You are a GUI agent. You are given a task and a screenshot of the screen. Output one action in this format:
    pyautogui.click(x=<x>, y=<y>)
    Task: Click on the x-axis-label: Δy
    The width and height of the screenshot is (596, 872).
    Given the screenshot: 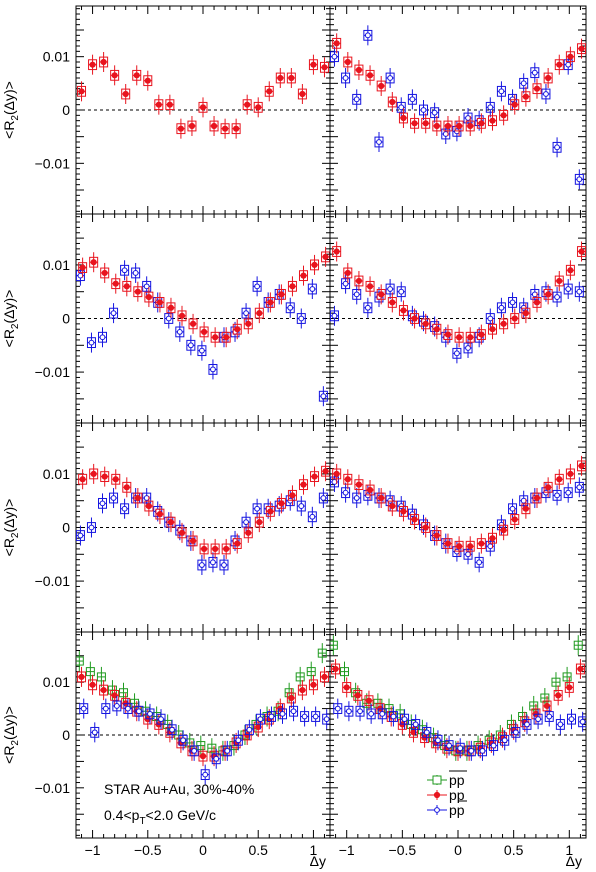 What is the action you would take?
    pyautogui.click(x=318, y=861)
    